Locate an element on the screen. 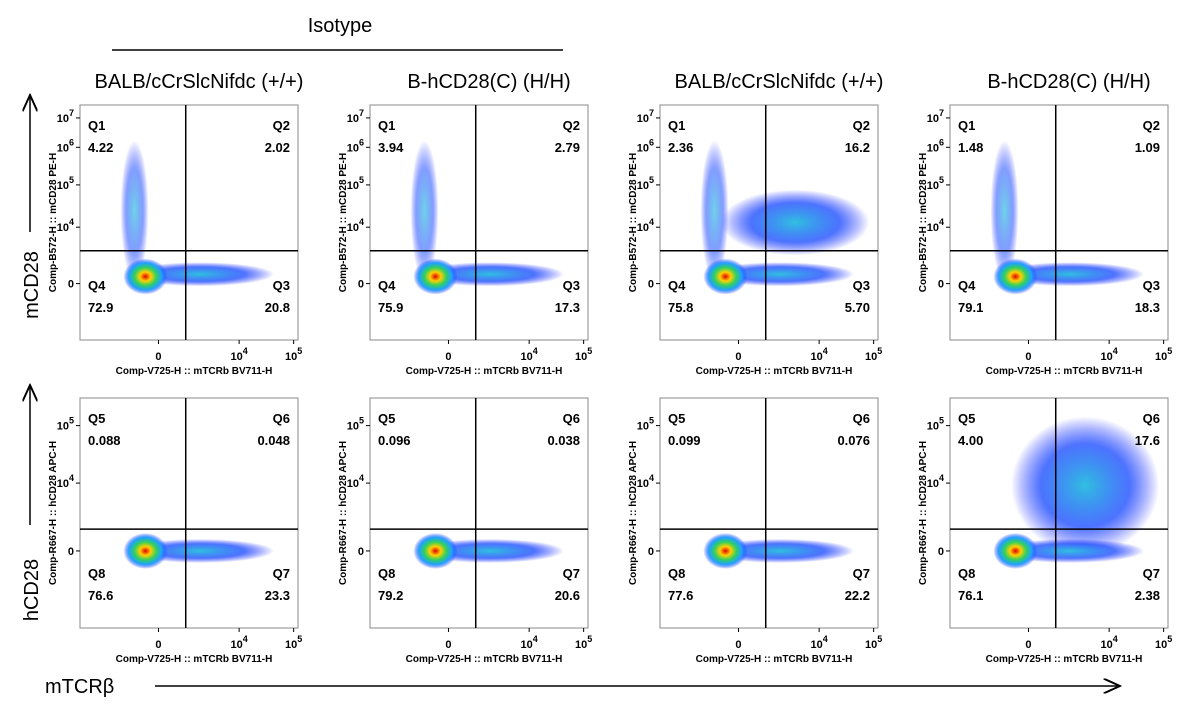  density-cloud is located at coordinates (795, 222).